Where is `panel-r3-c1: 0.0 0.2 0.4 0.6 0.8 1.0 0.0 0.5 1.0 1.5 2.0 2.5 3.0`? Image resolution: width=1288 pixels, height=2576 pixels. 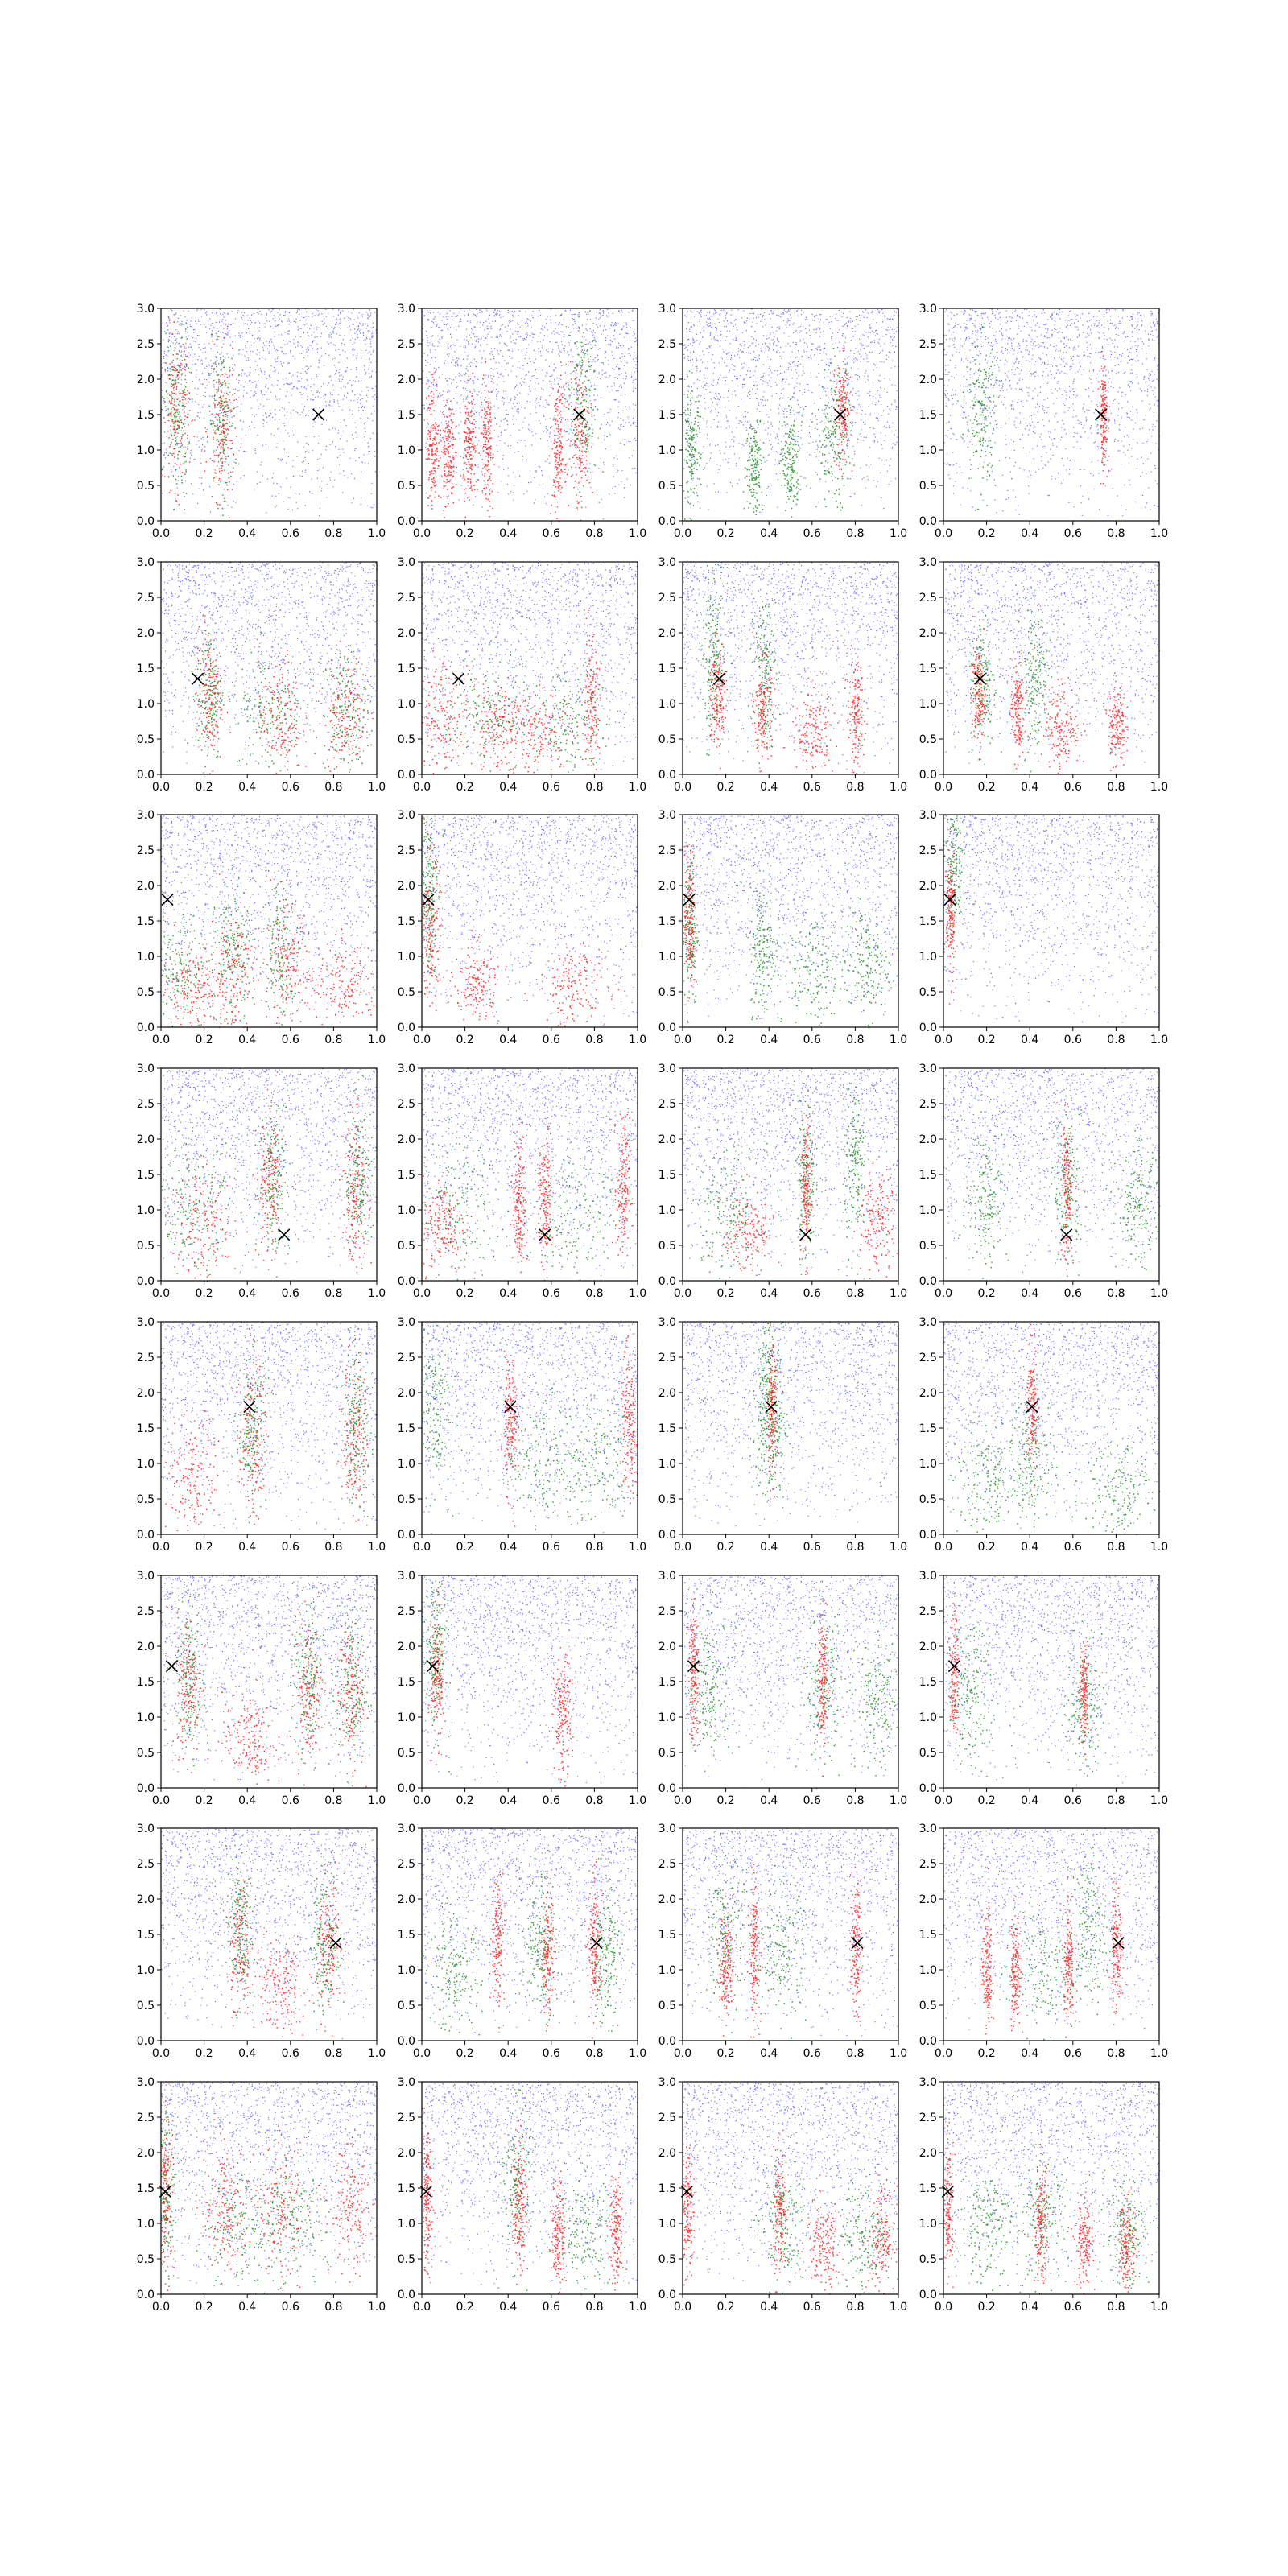 panel-r3-c1: 0.0 0.2 0.4 0.6 0.8 1.0 0.0 0.5 1.0 1.5 2.0 2.5 3.0 is located at coordinates (261, 927).